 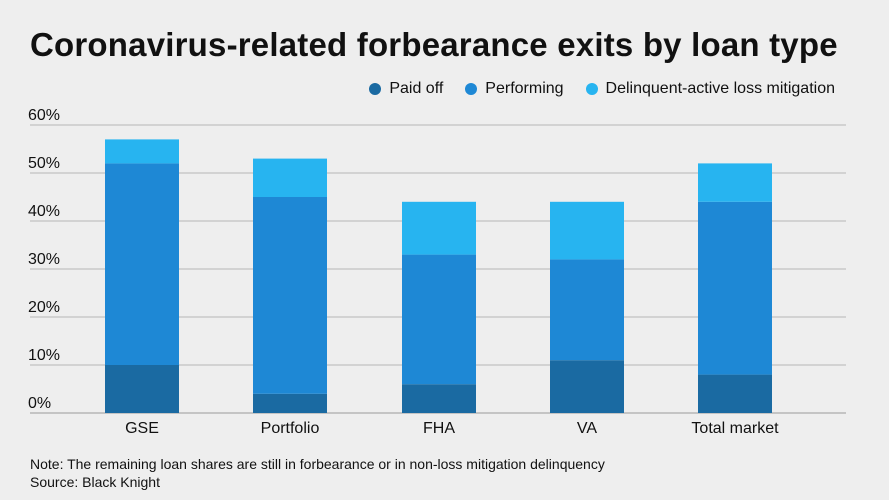 I want to click on y-tick-label-30: 30%, so click(x=44, y=259).